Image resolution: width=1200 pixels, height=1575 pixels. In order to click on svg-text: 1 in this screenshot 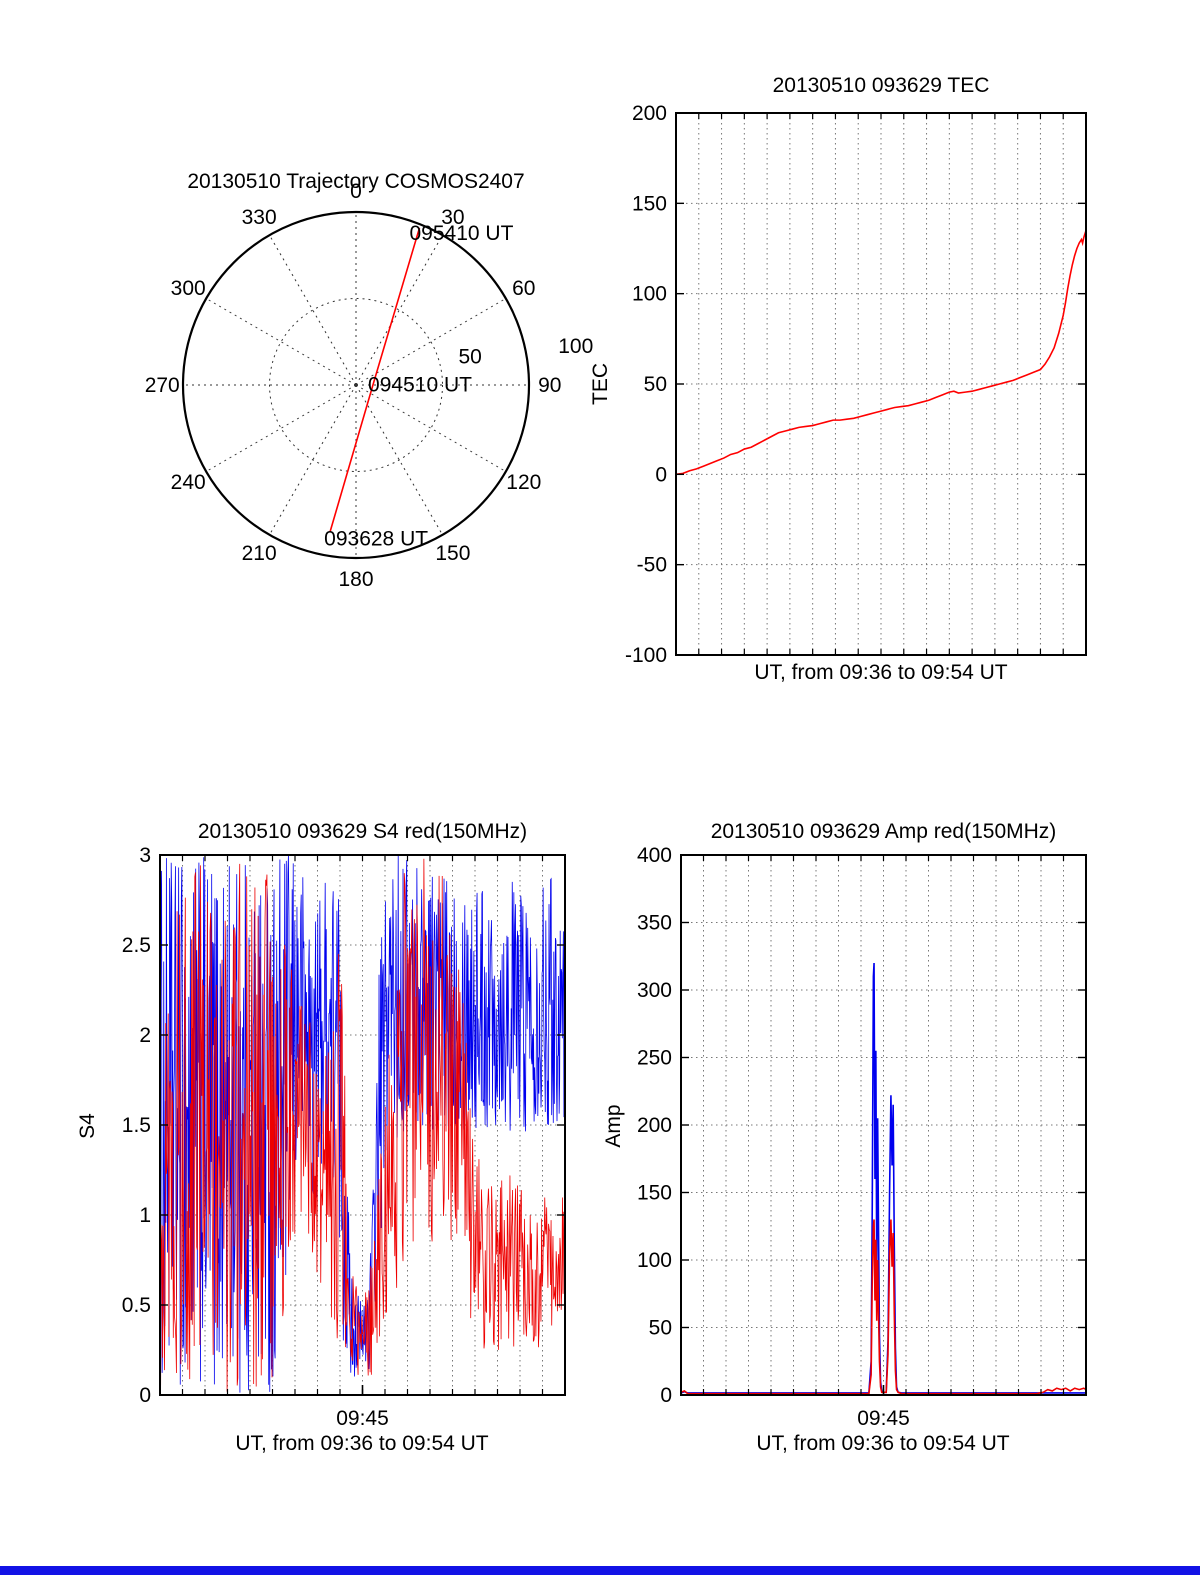, I will do `click(145, 1215)`.